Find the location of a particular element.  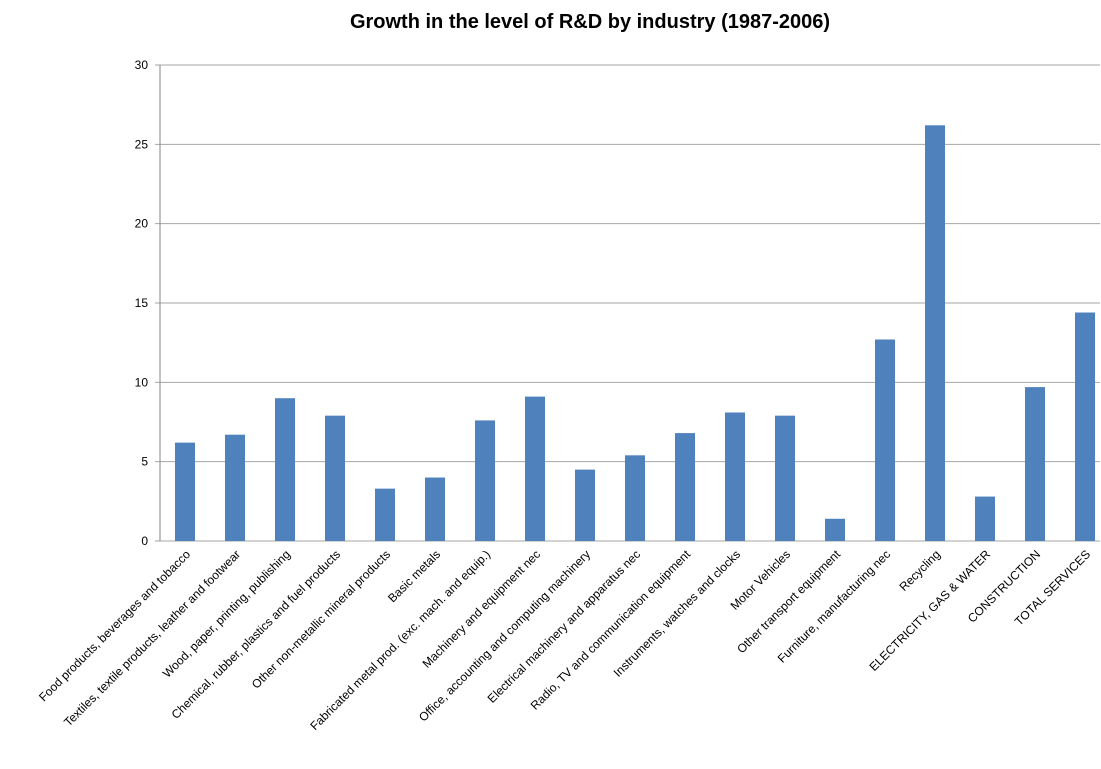

y-tick-label: 10 is located at coordinates (142, 382).